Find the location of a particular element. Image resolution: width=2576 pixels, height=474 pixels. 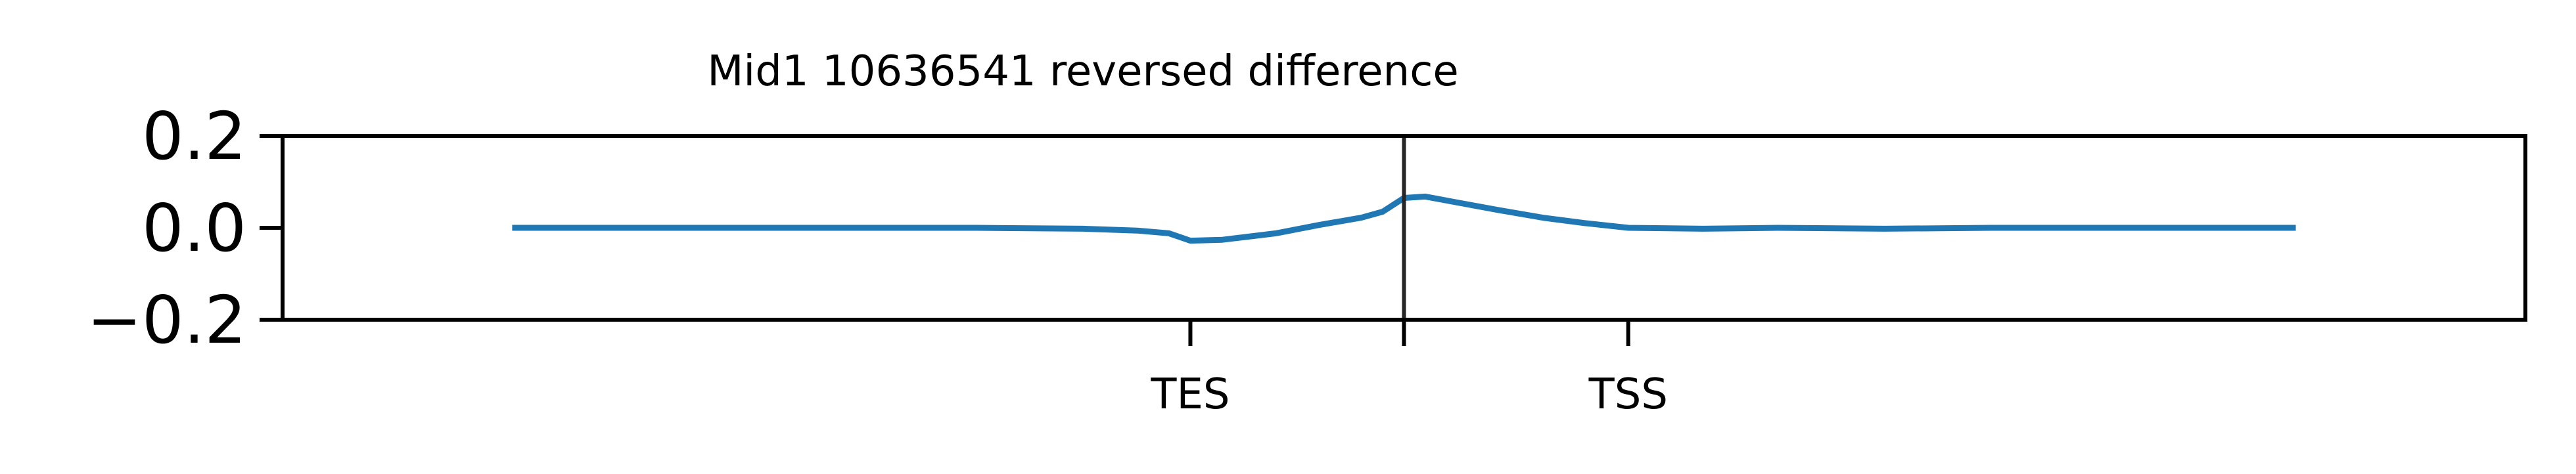

y-axis: 0.2 0.0 −0.2 is located at coordinates (185, 228).